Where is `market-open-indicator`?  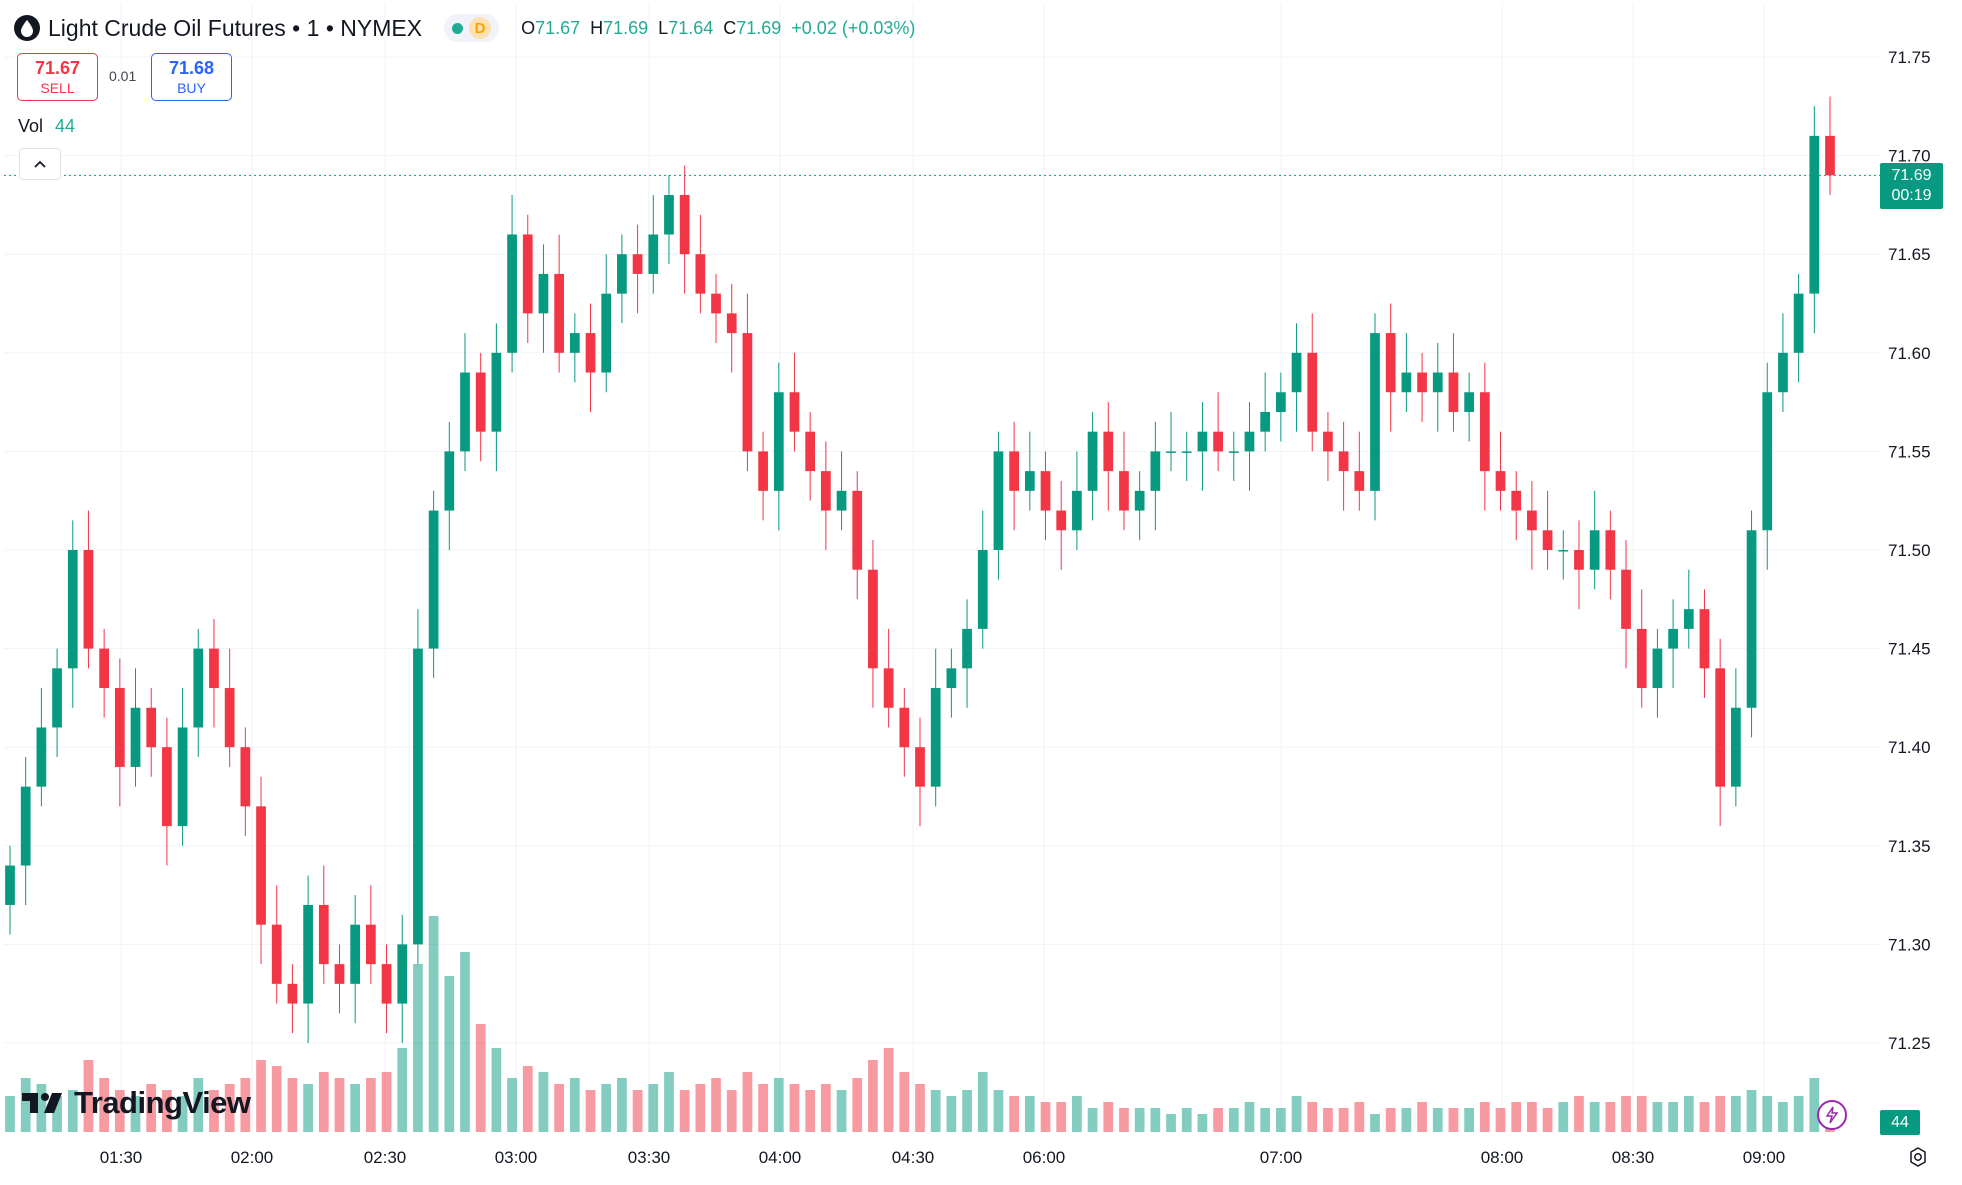 market-open-indicator is located at coordinates (458, 28).